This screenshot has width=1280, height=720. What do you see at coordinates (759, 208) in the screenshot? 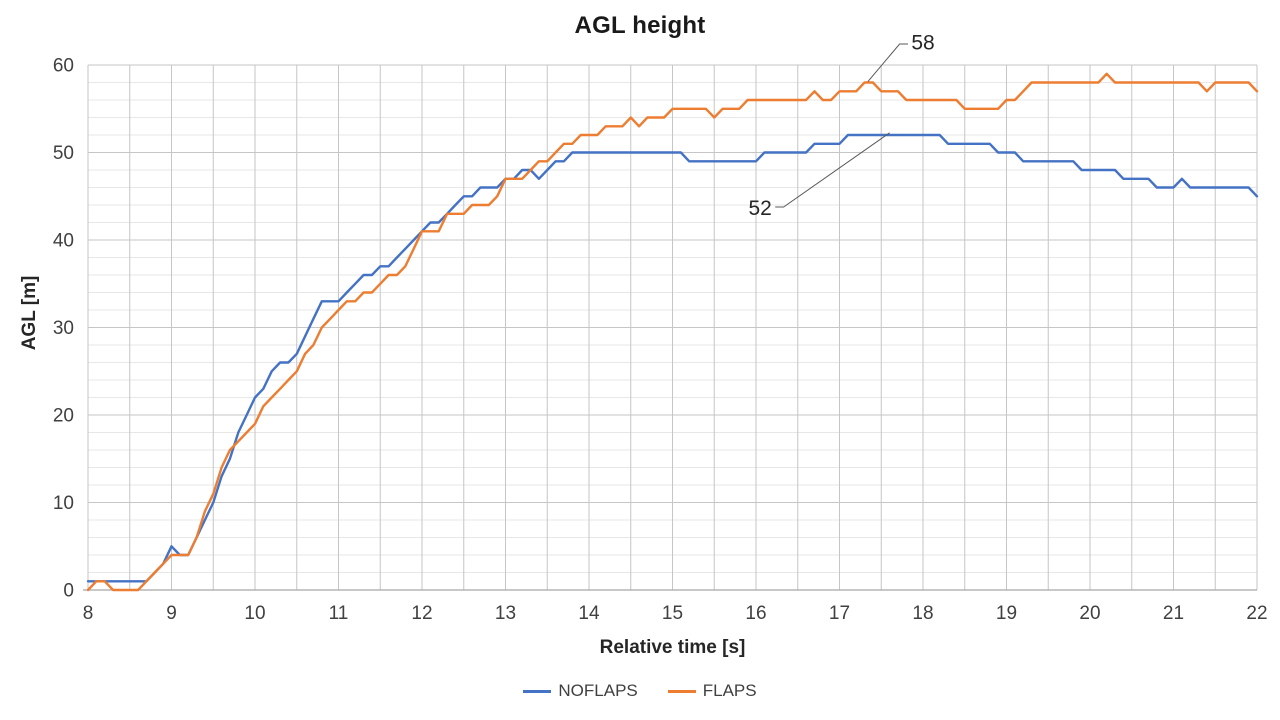
I see `annotation-text: 52` at bounding box center [759, 208].